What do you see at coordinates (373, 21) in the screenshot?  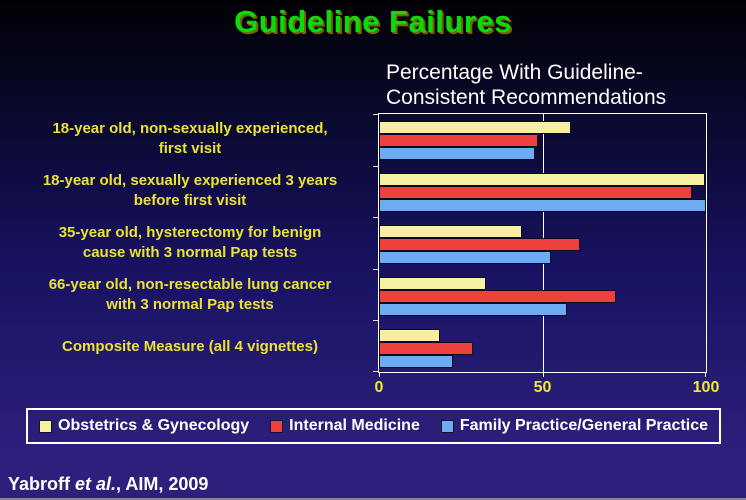 I see `slide-title: Guideline Failures` at bounding box center [373, 21].